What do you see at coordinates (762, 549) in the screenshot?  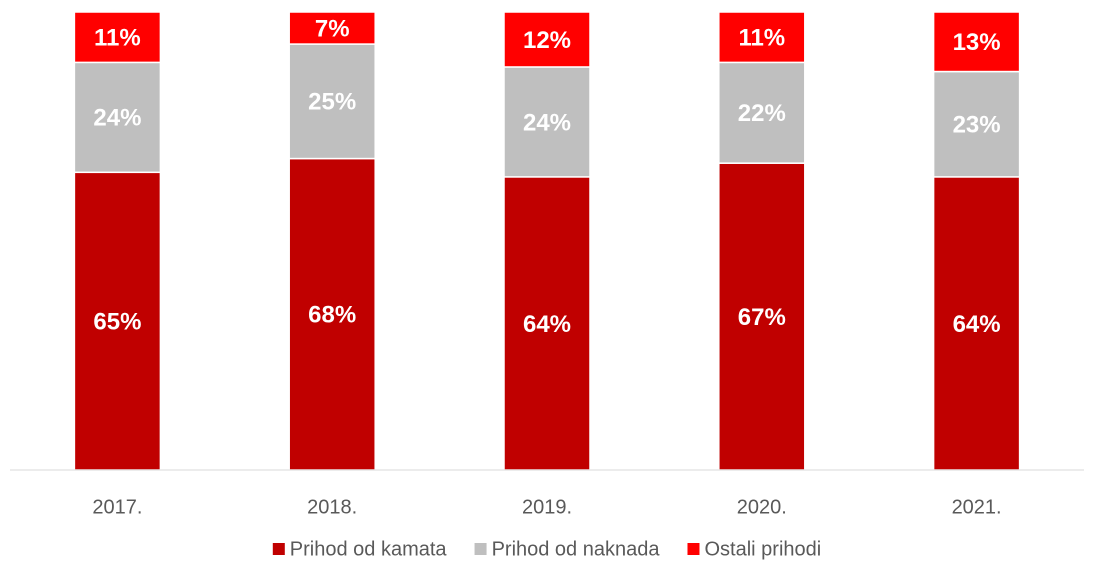 I see `legend-label: Ostali prihodi` at bounding box center [762, 549].